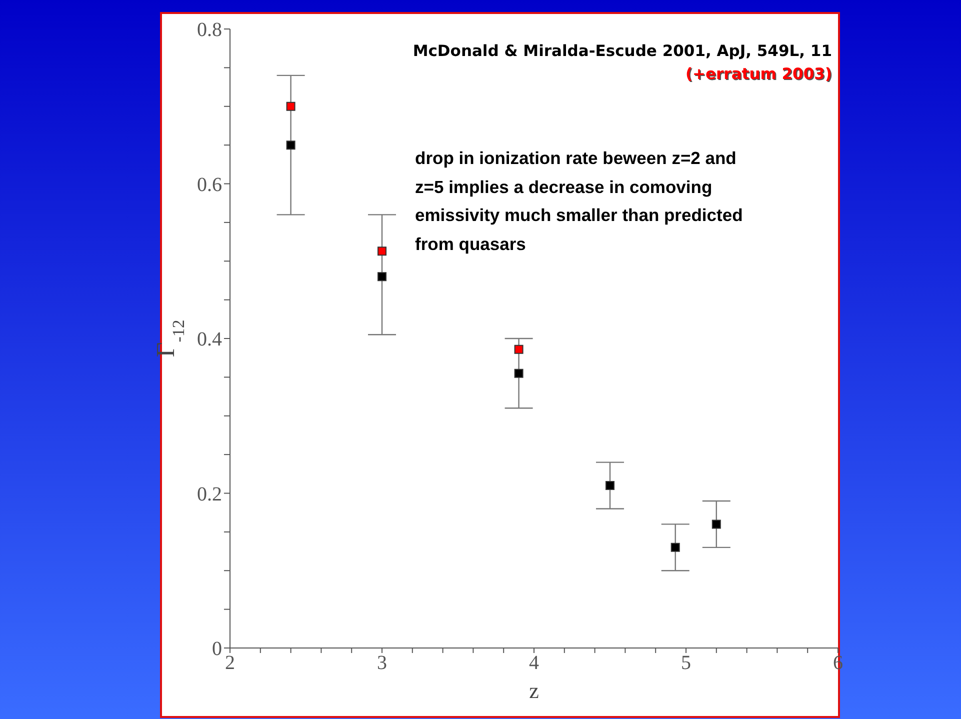 This screenshot has height=719, width=961. Describe the element at coordinates (758, 74) in the screenshot. I see `annotation: (+erratum 2003)` at that location.